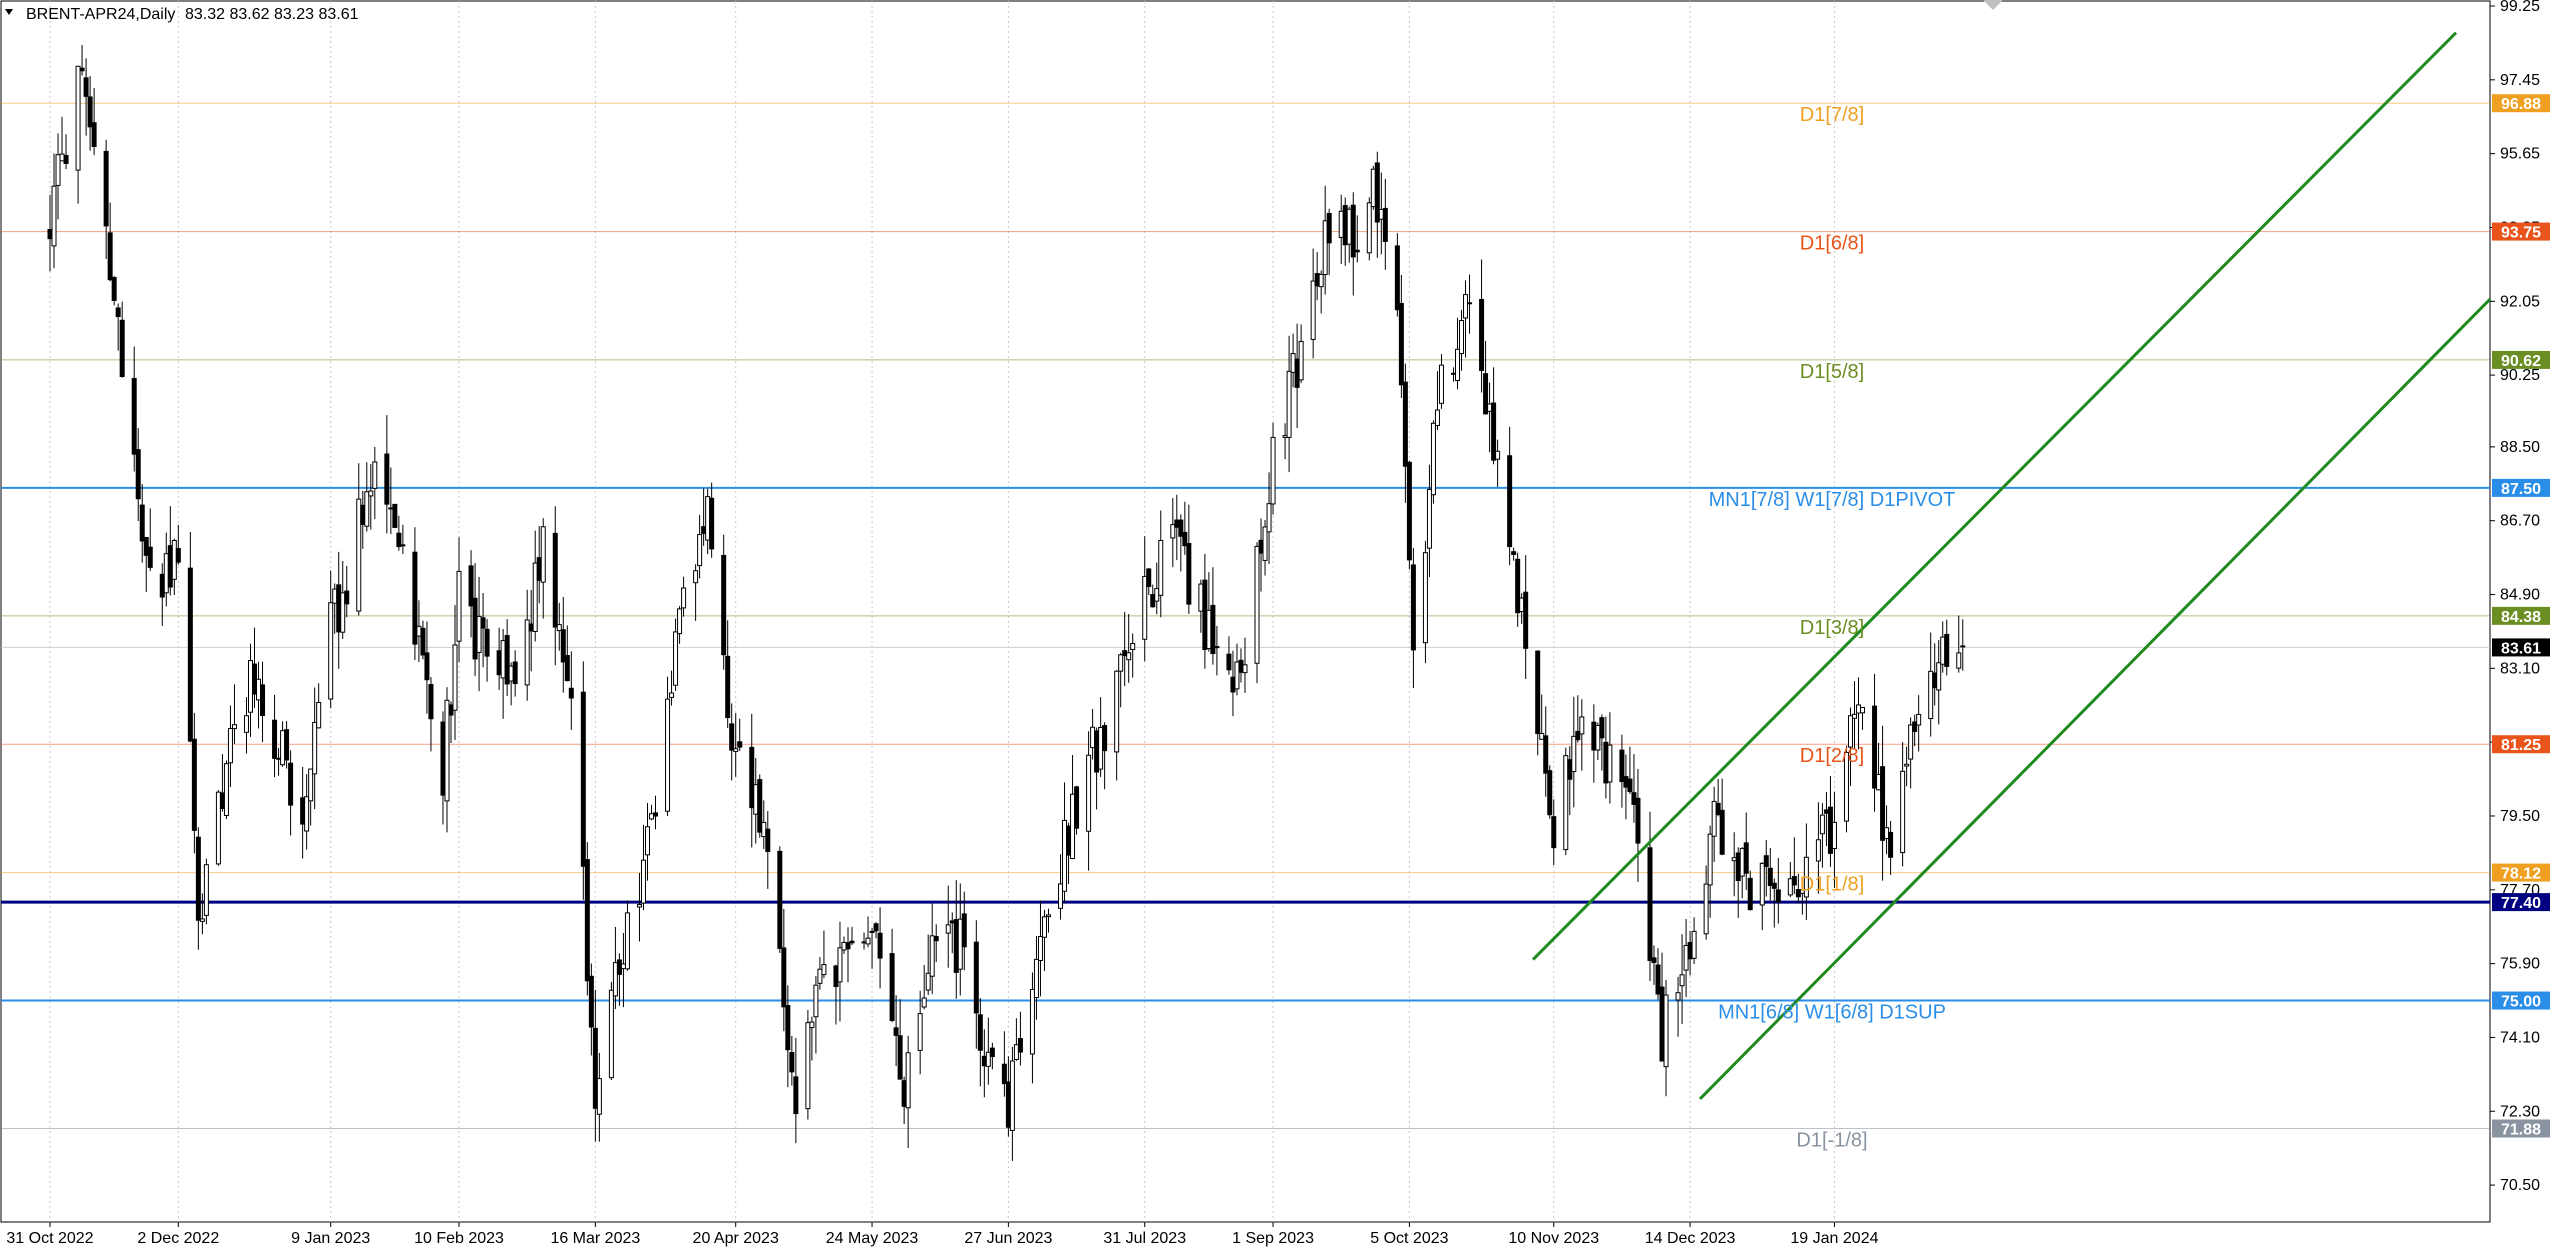 This screenshot has height=1252, width=2560. What do you see at coordinates (2520, 595) in the screenshot?
I see `y-tick-label: 84.90` at bounding box center [2520, 595].